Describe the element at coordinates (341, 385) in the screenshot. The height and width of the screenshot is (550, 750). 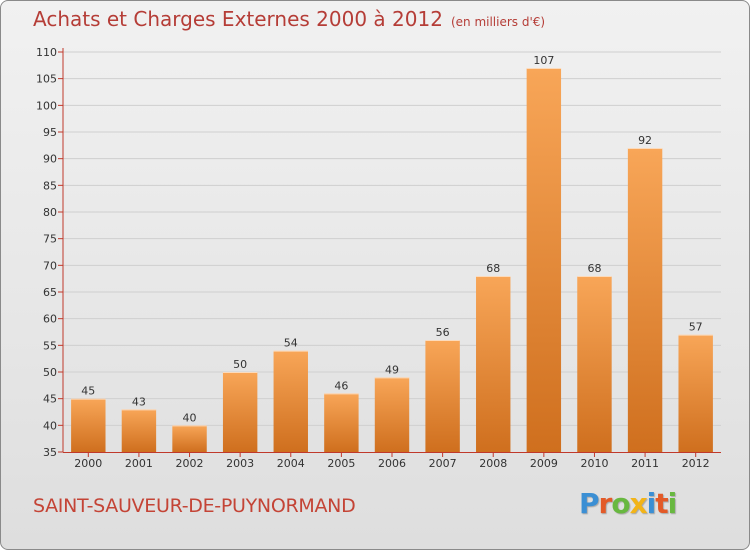
I see `data-label: 46` at that location.